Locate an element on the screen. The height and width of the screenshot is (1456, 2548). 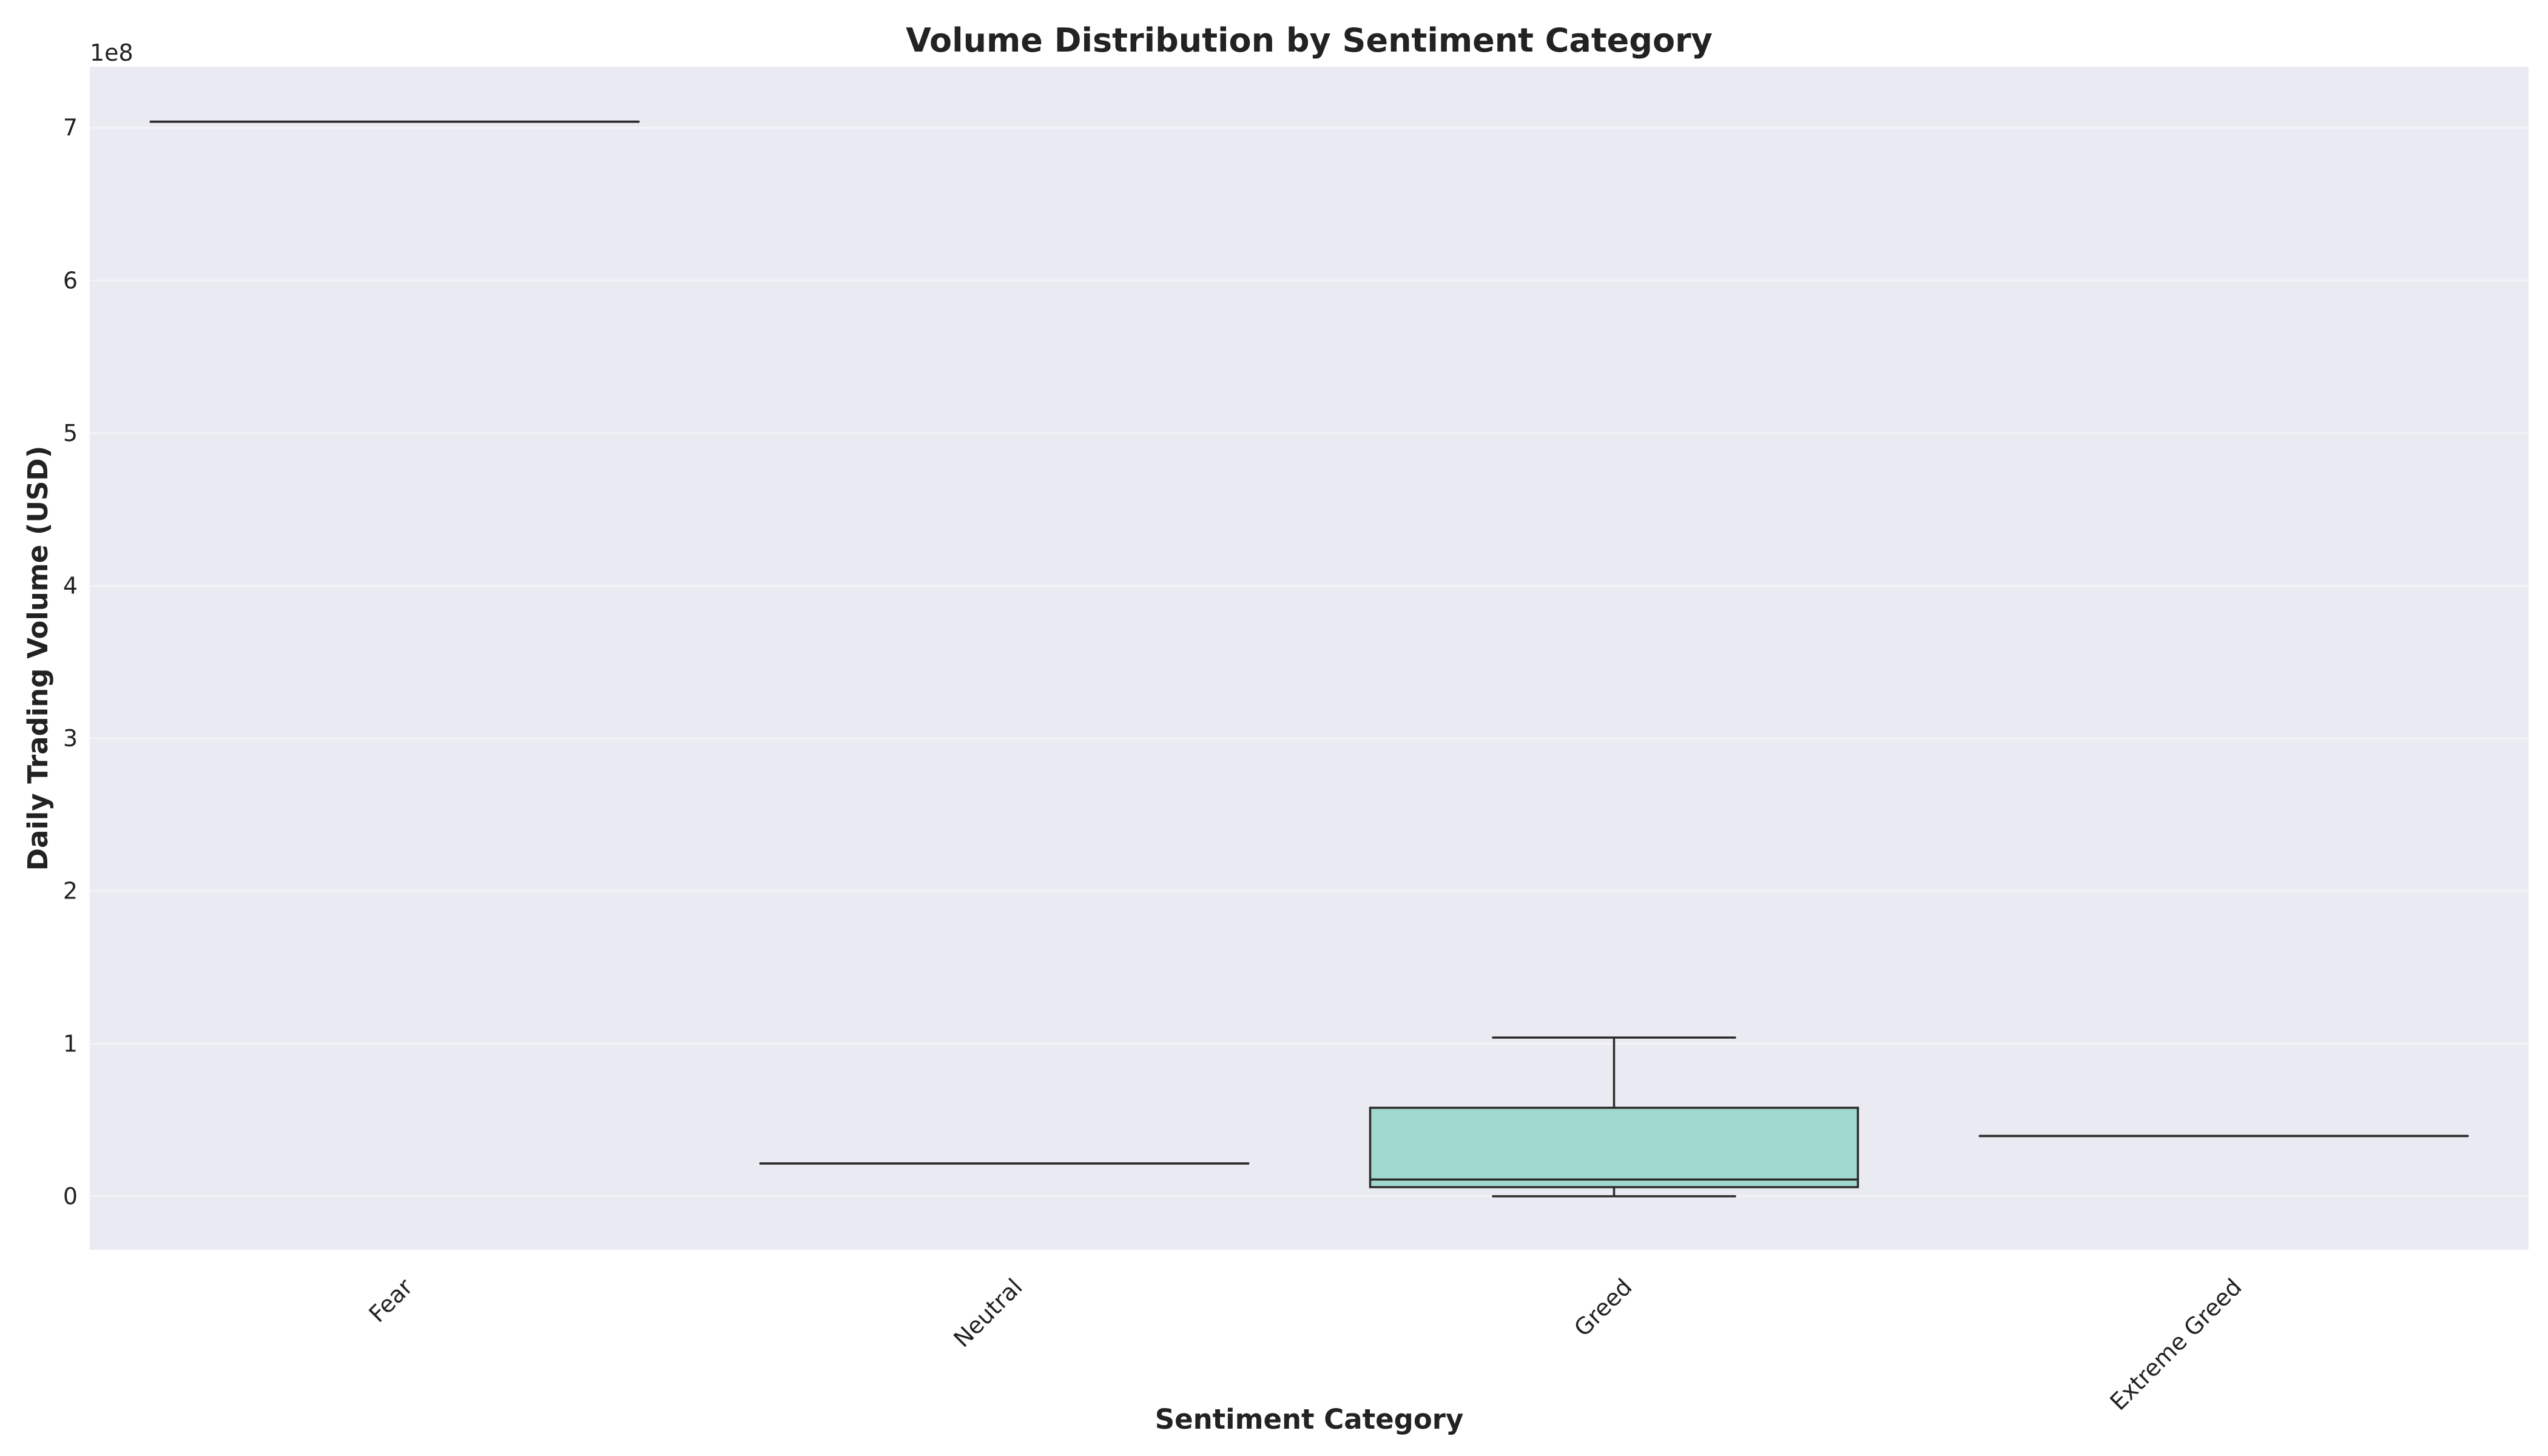
y-tick-label: 2 is located at coordinates (70, 891).